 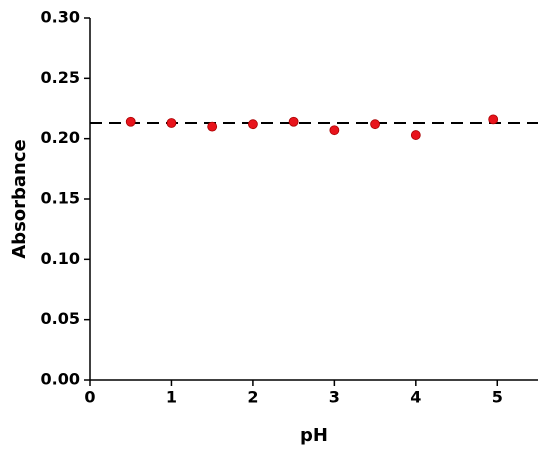 What do you see at coordinates (19, 199) in the screenshot?
I see `y-axis-title: Absorbance` at bounding box center [19, 199].